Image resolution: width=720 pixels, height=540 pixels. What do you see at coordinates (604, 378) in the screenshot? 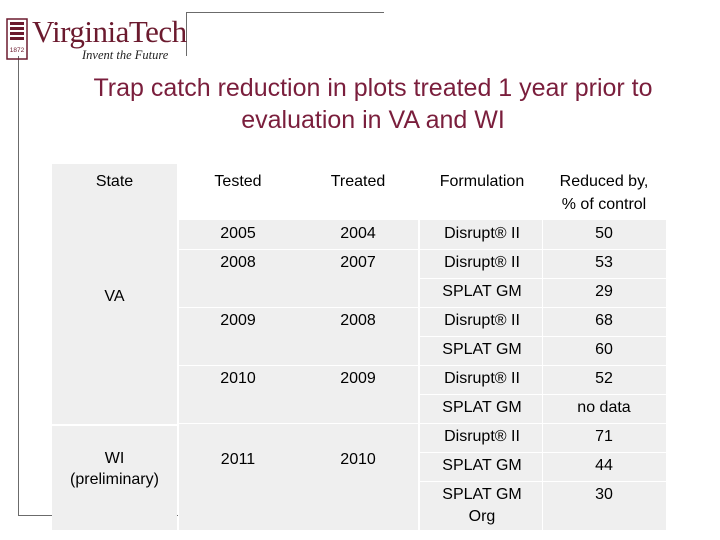
I see `reduced-cell: 52` at bounding box center [604, 378].